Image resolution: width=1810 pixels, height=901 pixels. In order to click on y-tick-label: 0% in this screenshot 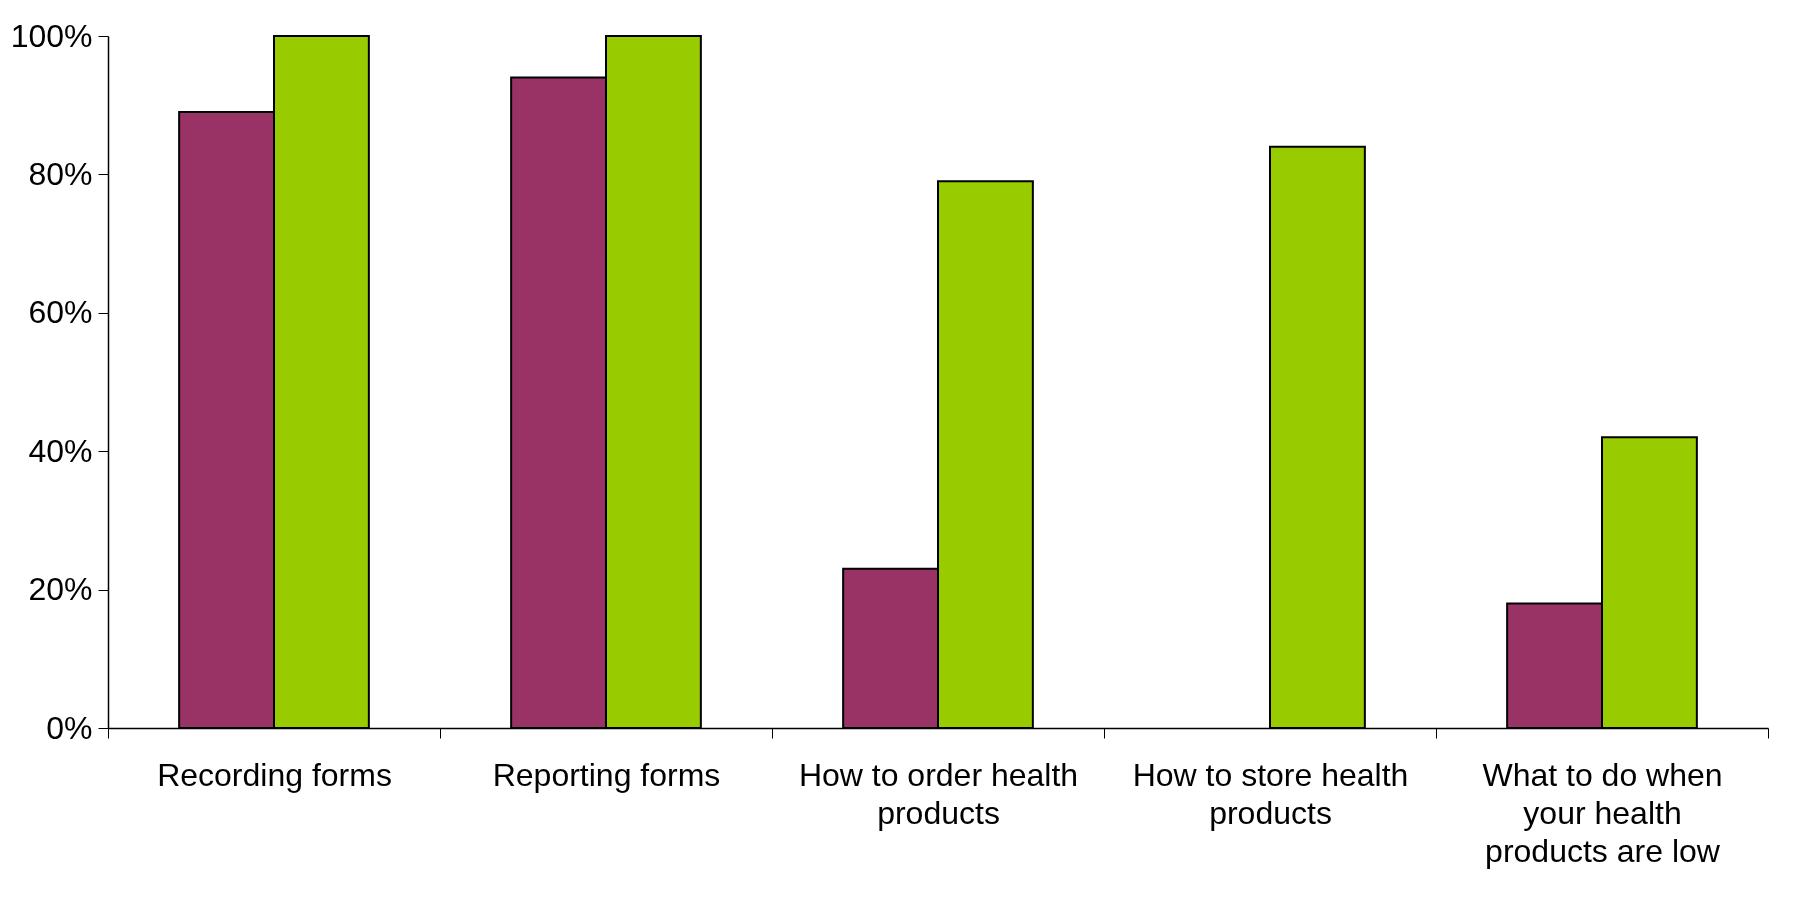, I will do `click(69, 727)`.